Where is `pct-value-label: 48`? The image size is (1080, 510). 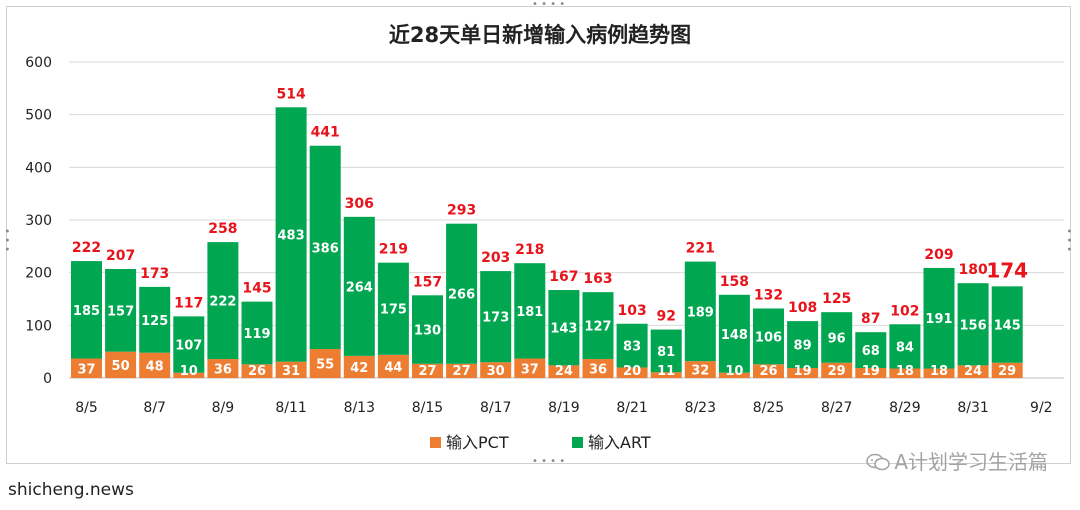 pct-value-label: 48 is located at coordinates (155, 366).